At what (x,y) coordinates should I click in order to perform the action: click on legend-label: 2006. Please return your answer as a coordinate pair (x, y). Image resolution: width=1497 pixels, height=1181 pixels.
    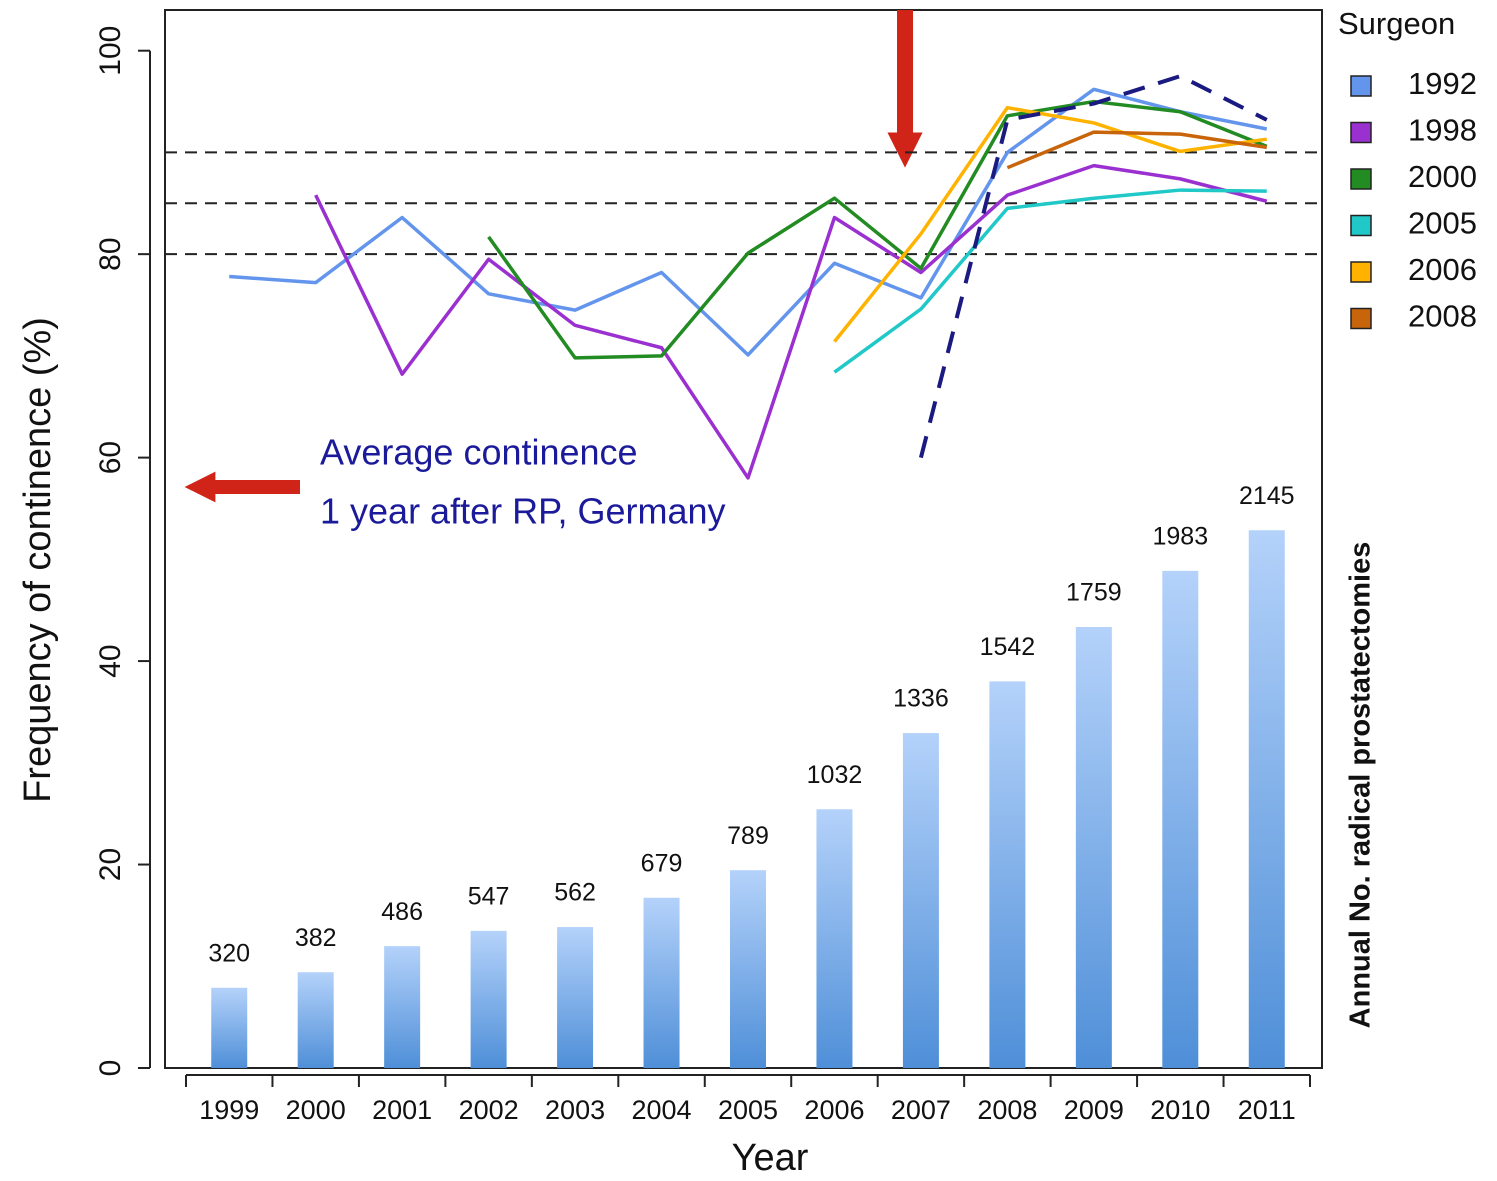
    Looking at the image, I should click on (1442, 269).